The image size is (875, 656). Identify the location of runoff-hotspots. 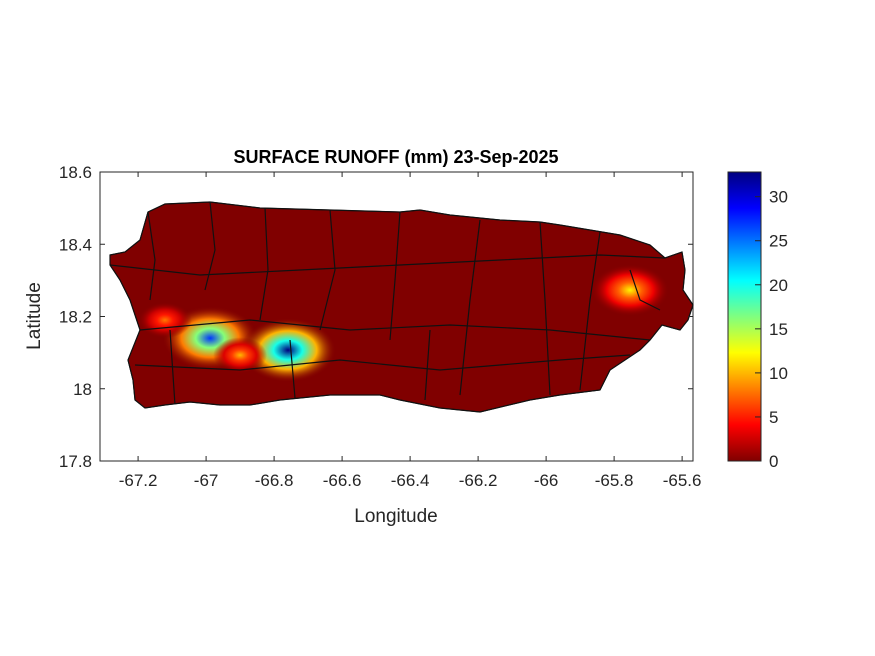
(403, 323).